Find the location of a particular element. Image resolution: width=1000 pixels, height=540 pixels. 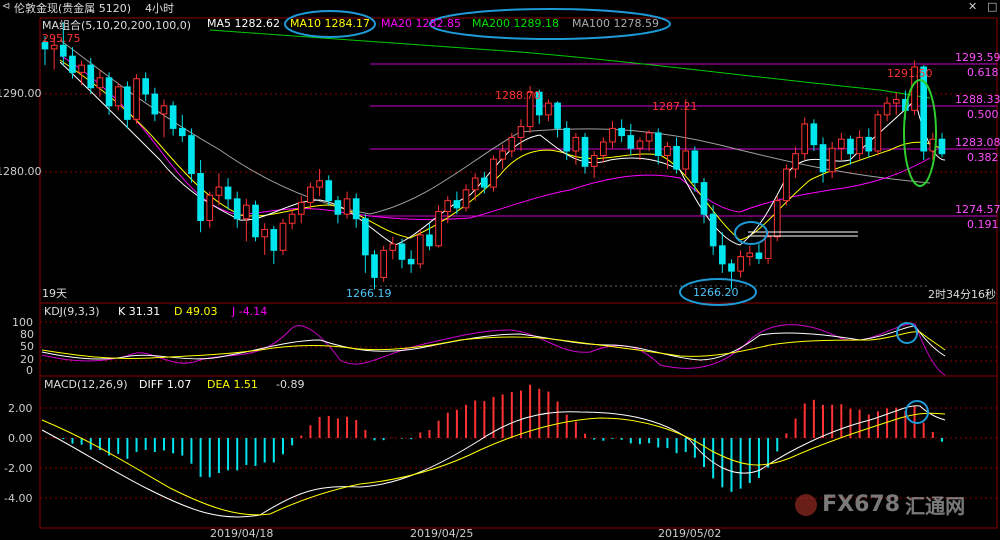

header-bar: ⊲ 伦敦金现(贵金属 5120) 4小时 ✕ □ is located at coordinates (500, 7).